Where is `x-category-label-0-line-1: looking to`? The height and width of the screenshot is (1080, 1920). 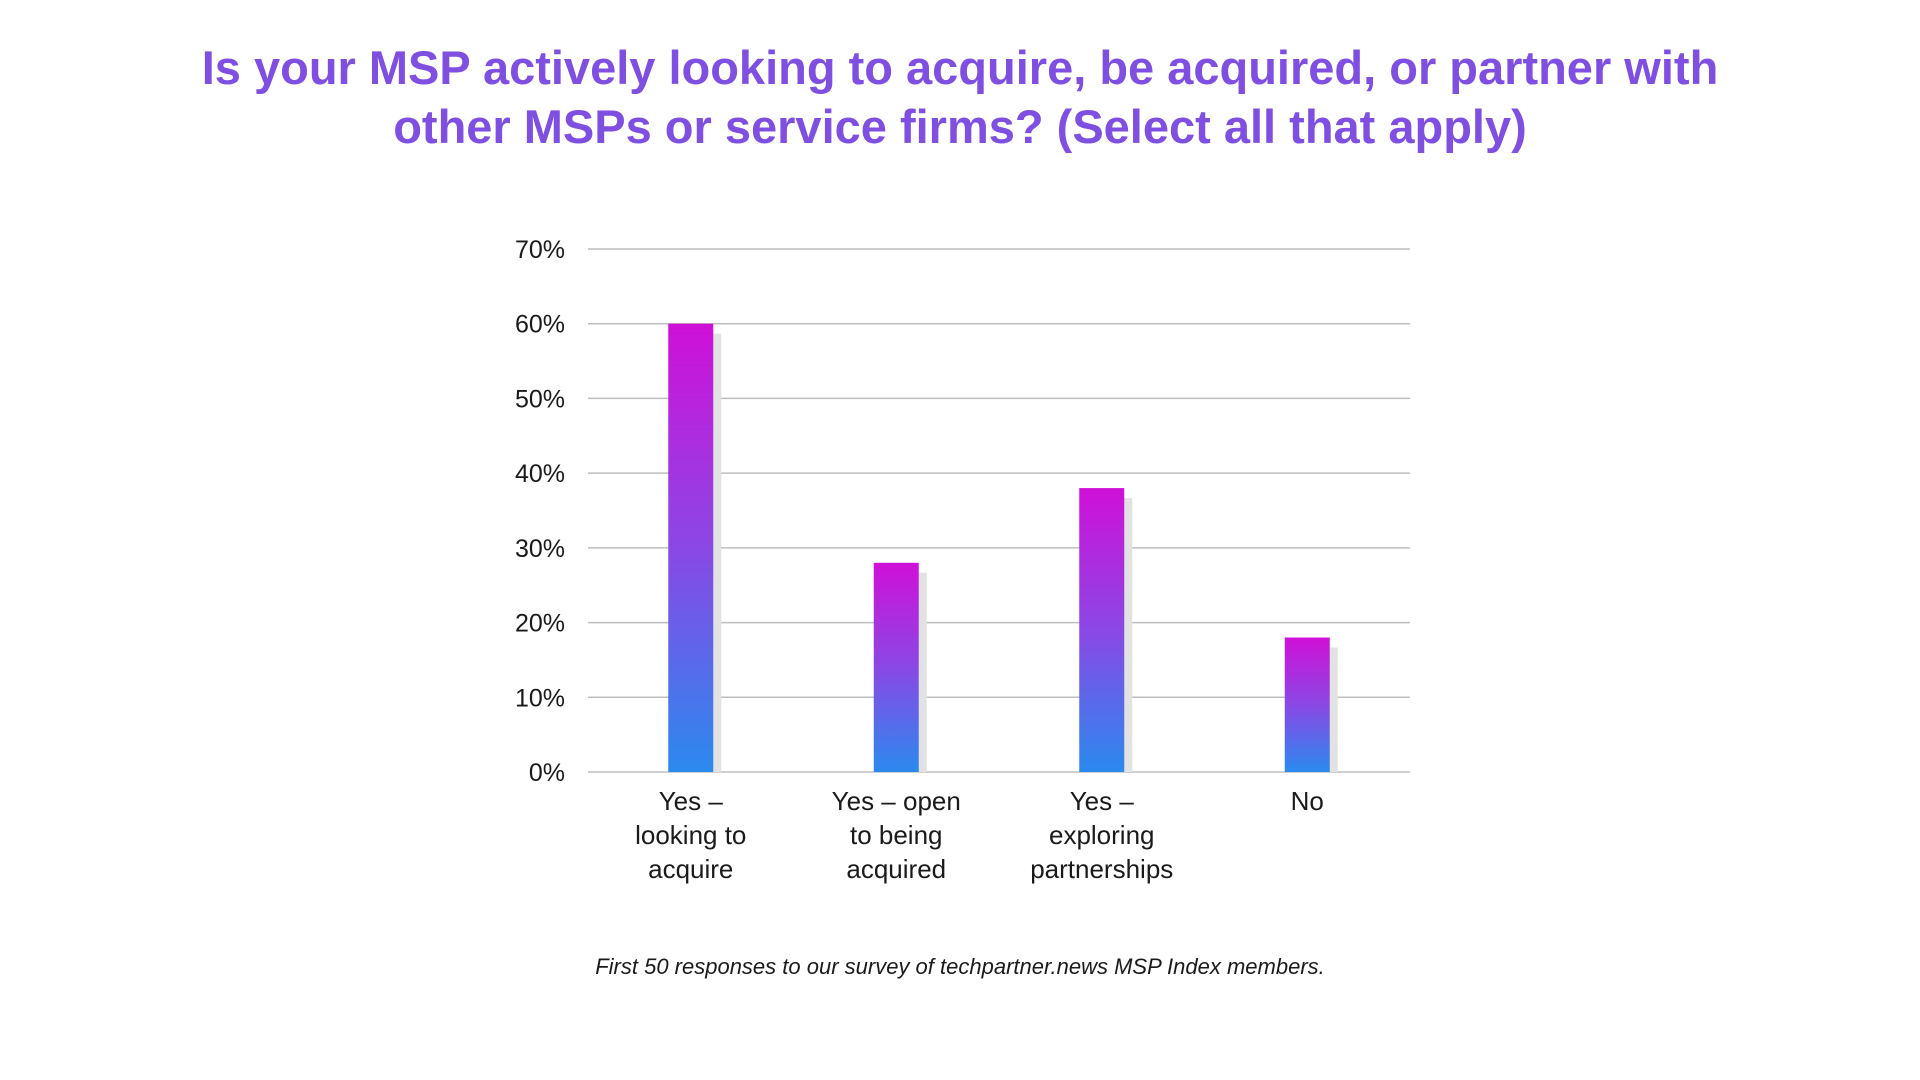 x-category-label-0-line-1: looking to is located at coordinates (690, 835).